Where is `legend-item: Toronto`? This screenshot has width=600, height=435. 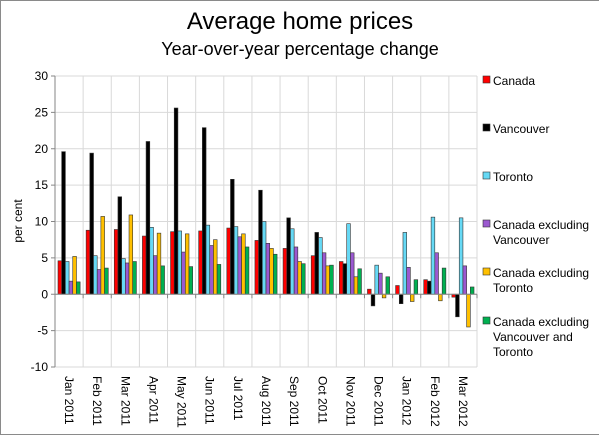 legend-item: Toronto is located at coordinates (507, 177).